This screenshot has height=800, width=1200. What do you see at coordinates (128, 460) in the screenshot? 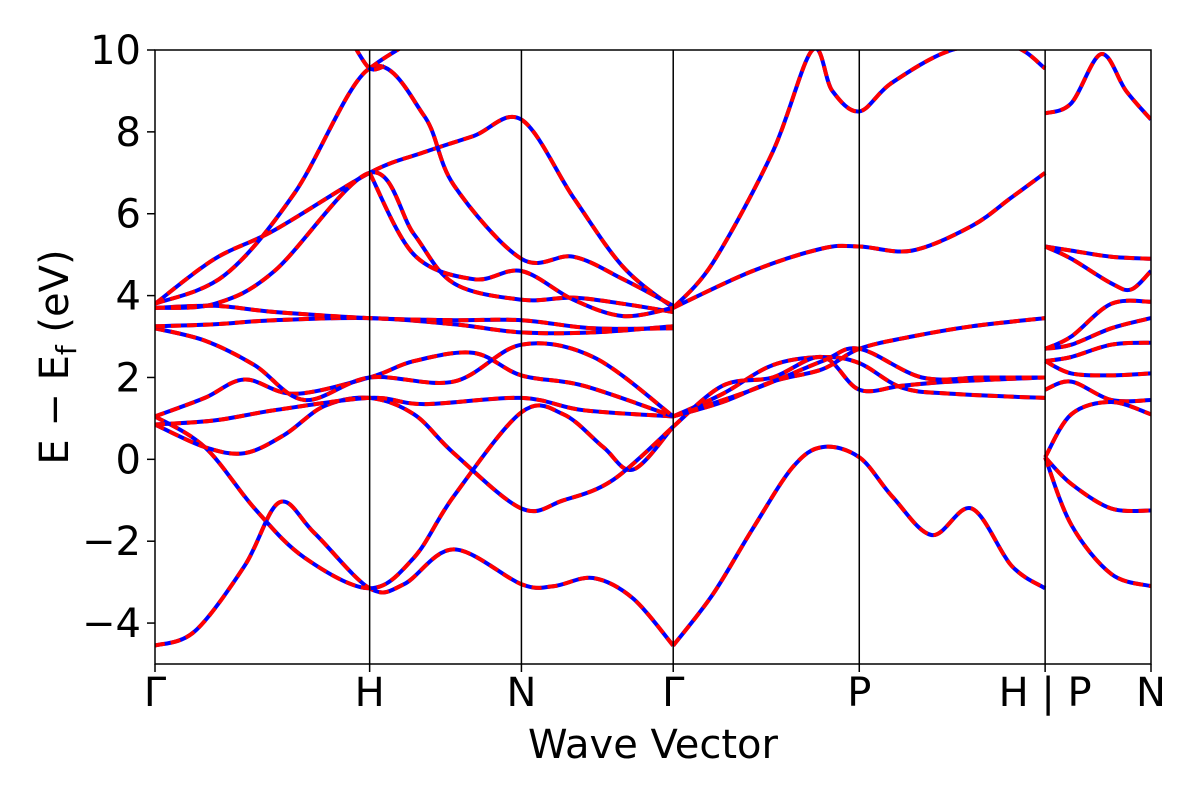
I see `y-tick-label-2: 0` at bounding box center [128, 460].